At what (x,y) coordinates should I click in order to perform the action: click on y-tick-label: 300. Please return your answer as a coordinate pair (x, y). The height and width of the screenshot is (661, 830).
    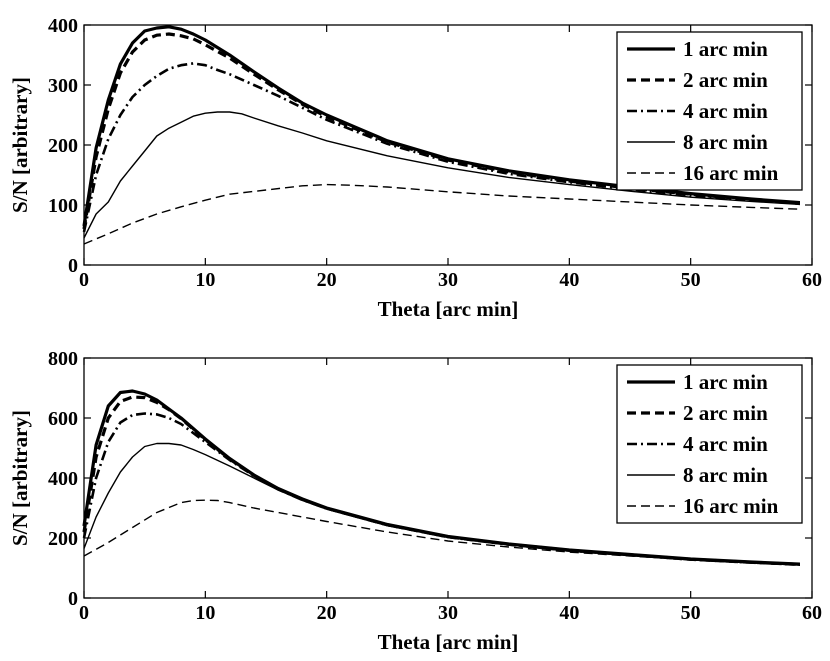
    Looking at the image, I should click on (63, 86).